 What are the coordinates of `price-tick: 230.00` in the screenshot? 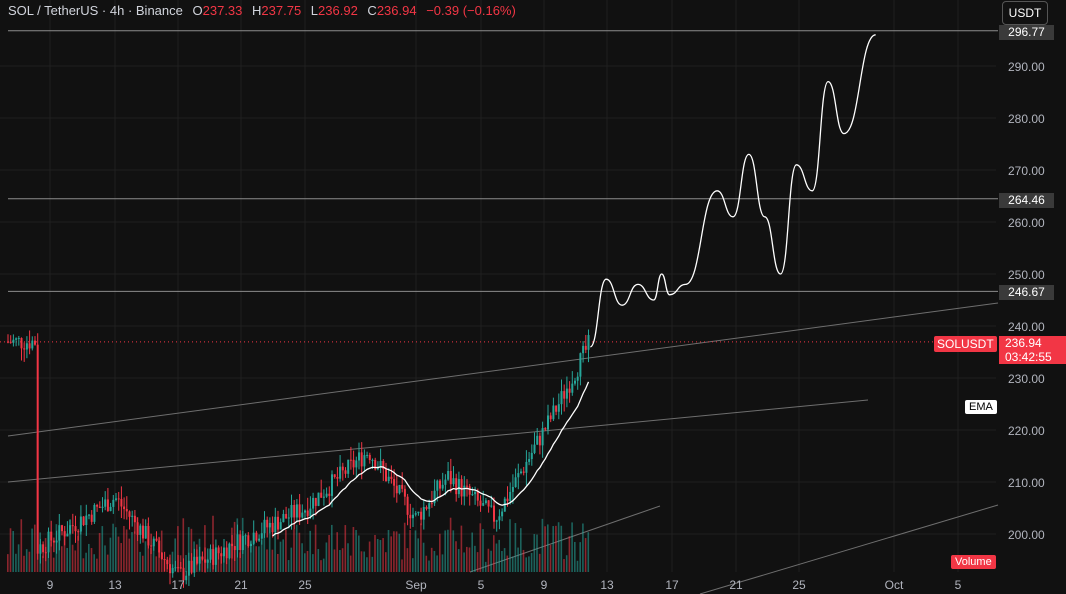 It's located at (1026, 379).